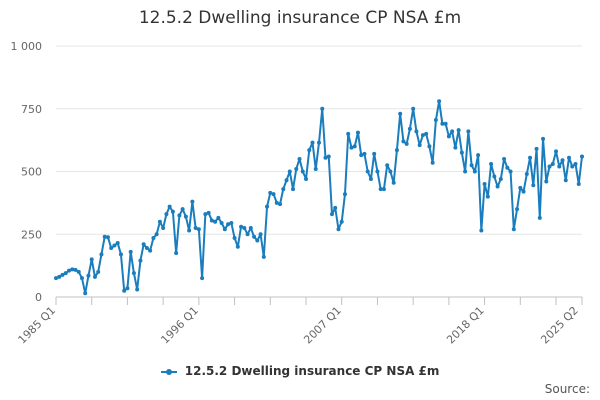 Image resolution: width=600 pixels, height=400 pixels. I want to click on x-tick-label: 2018 Q1, so click(465, 325).